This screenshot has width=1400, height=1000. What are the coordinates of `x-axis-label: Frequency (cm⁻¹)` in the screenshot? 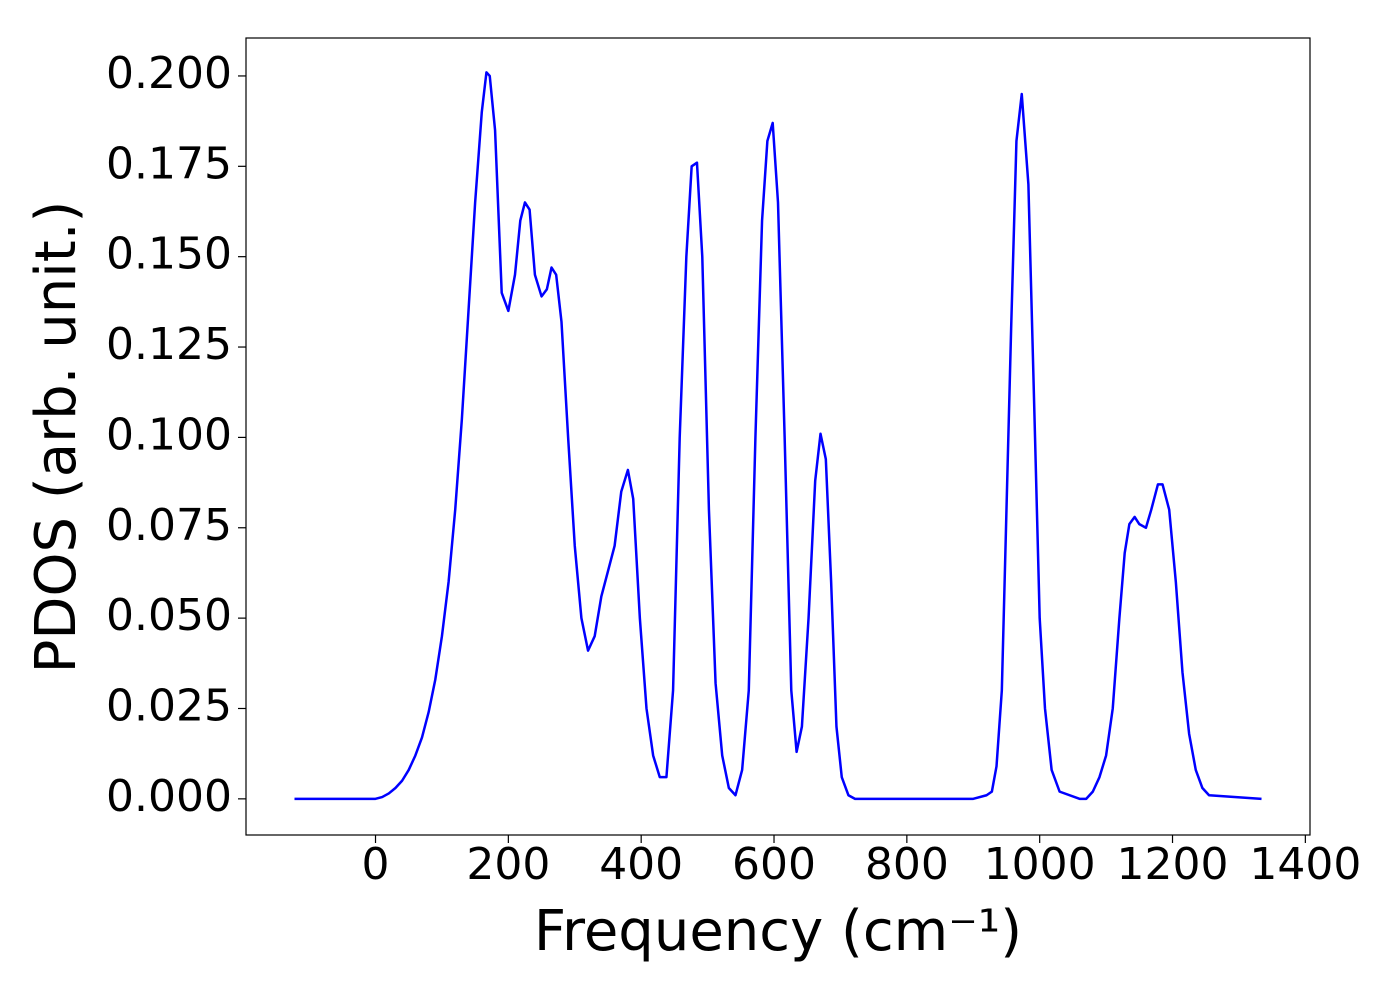 It's located at (778, 931).